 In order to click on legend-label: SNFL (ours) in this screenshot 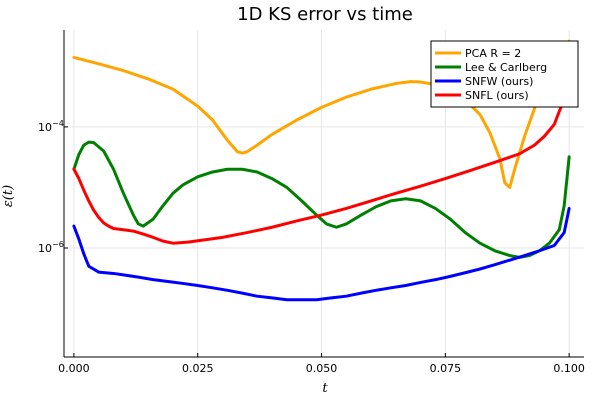, I will do `click(497, 95)`.